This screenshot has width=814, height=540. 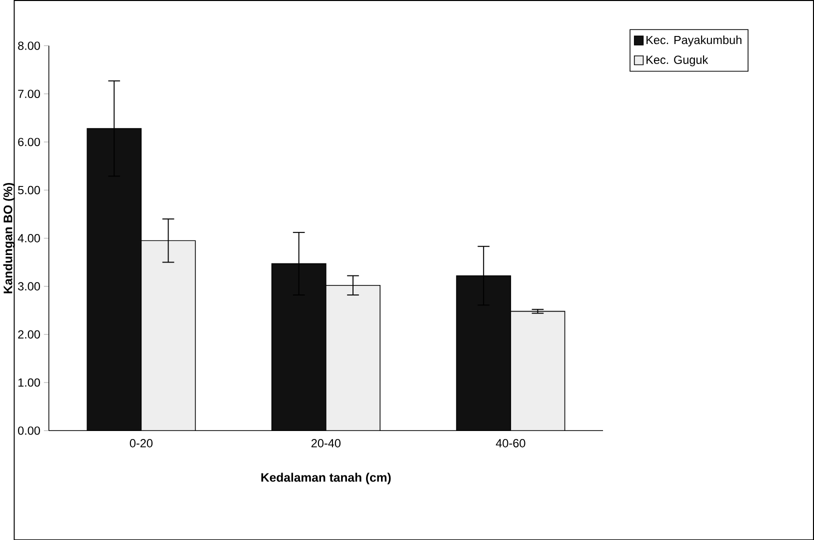 I want to click on x-tick-label: 40-60, so click(x=511, y=443).